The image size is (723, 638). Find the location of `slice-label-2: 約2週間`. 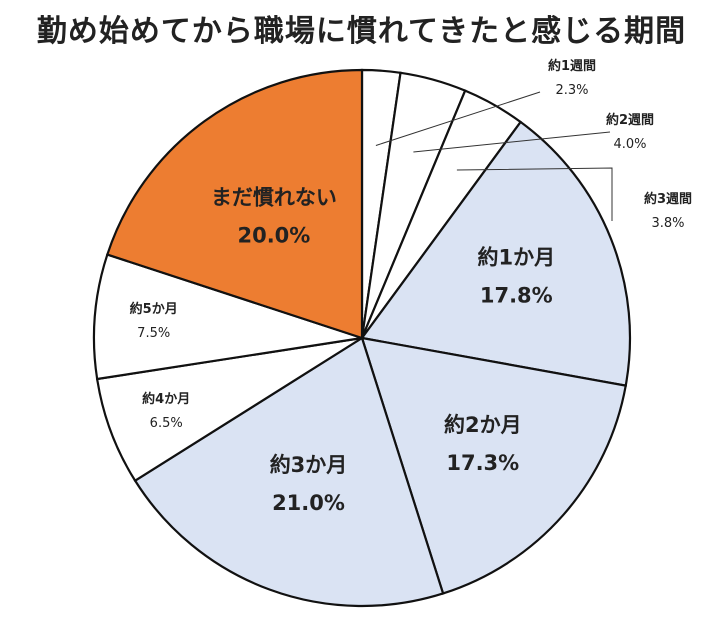

slice-label-2: 約2週間 is located at coordinates (630, 120).